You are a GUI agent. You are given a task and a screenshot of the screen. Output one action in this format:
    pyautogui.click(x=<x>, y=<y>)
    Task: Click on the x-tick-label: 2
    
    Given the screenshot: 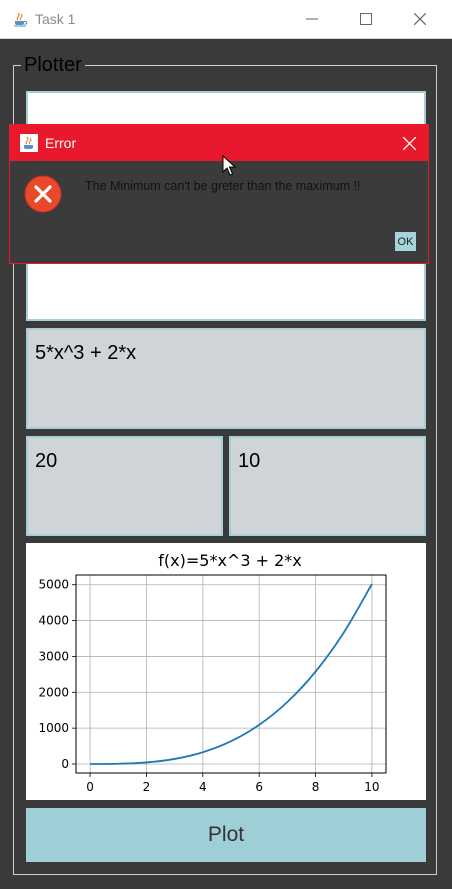 What is the action you would take?
    pyautogui.click(x=147, y=787)
    